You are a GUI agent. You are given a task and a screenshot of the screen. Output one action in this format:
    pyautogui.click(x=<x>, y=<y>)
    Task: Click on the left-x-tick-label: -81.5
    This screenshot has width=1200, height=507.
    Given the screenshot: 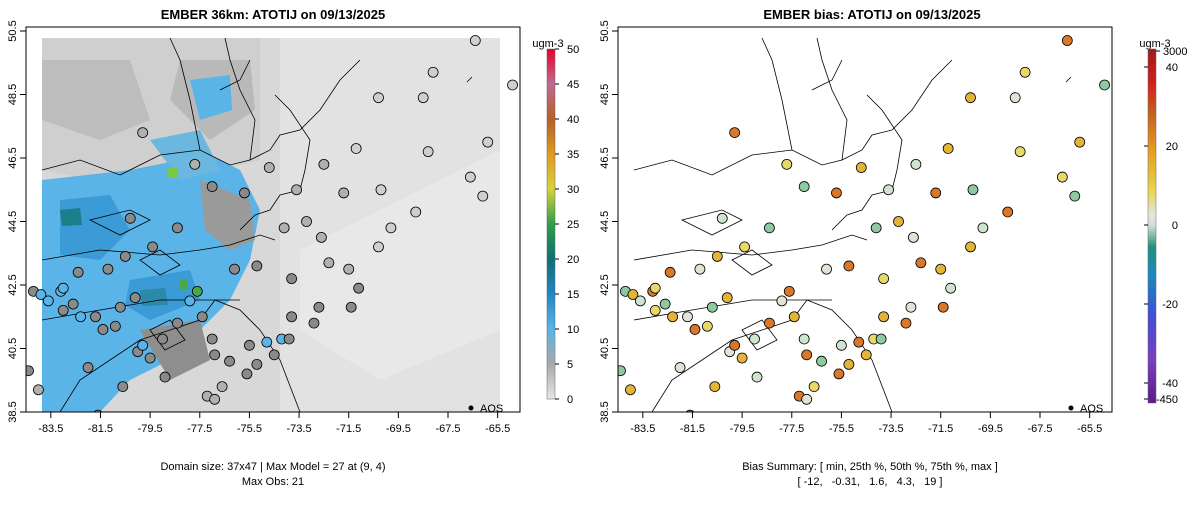 What is the action you would take?
    pyautogui.click(x=100, y=429)
    